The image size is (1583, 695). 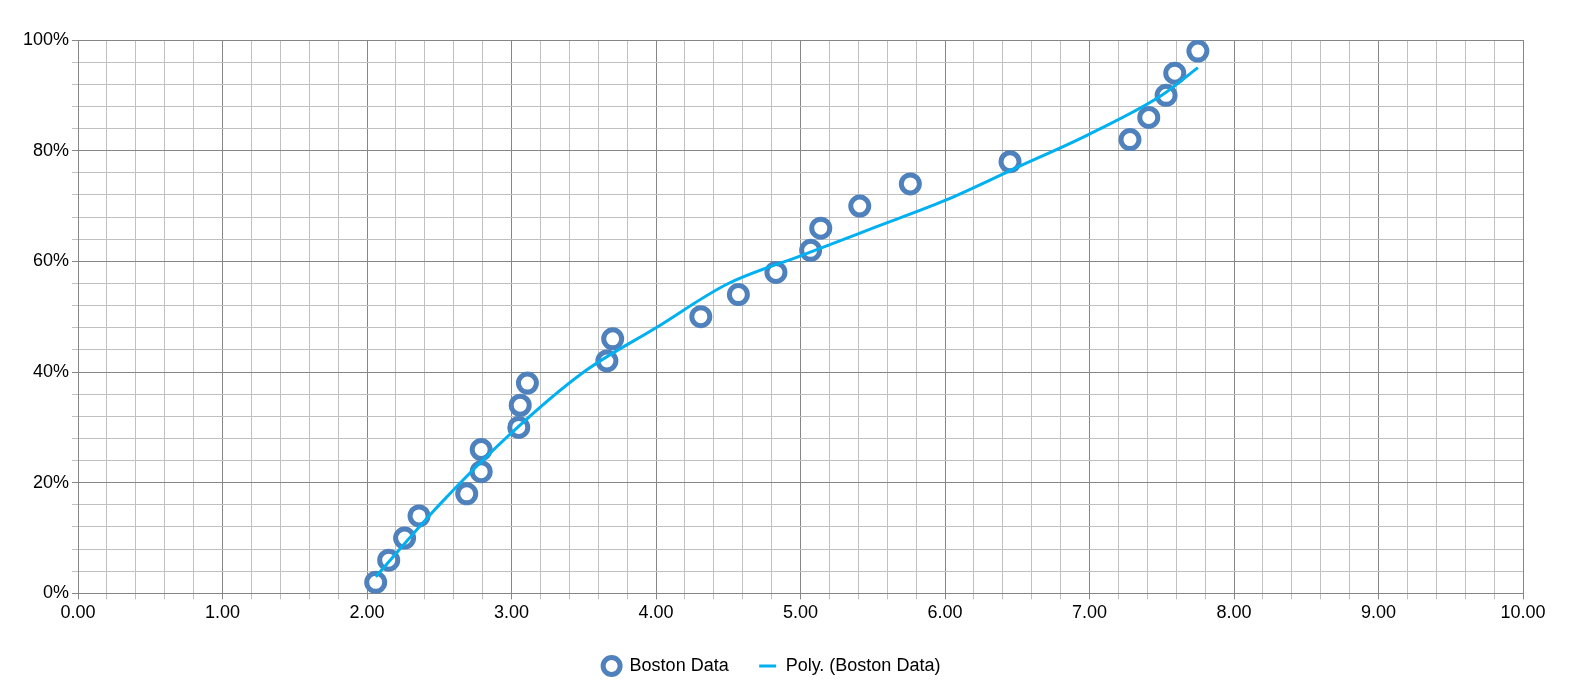 I want to click on y-tick-label: 0%, so click(x=56, y=592).